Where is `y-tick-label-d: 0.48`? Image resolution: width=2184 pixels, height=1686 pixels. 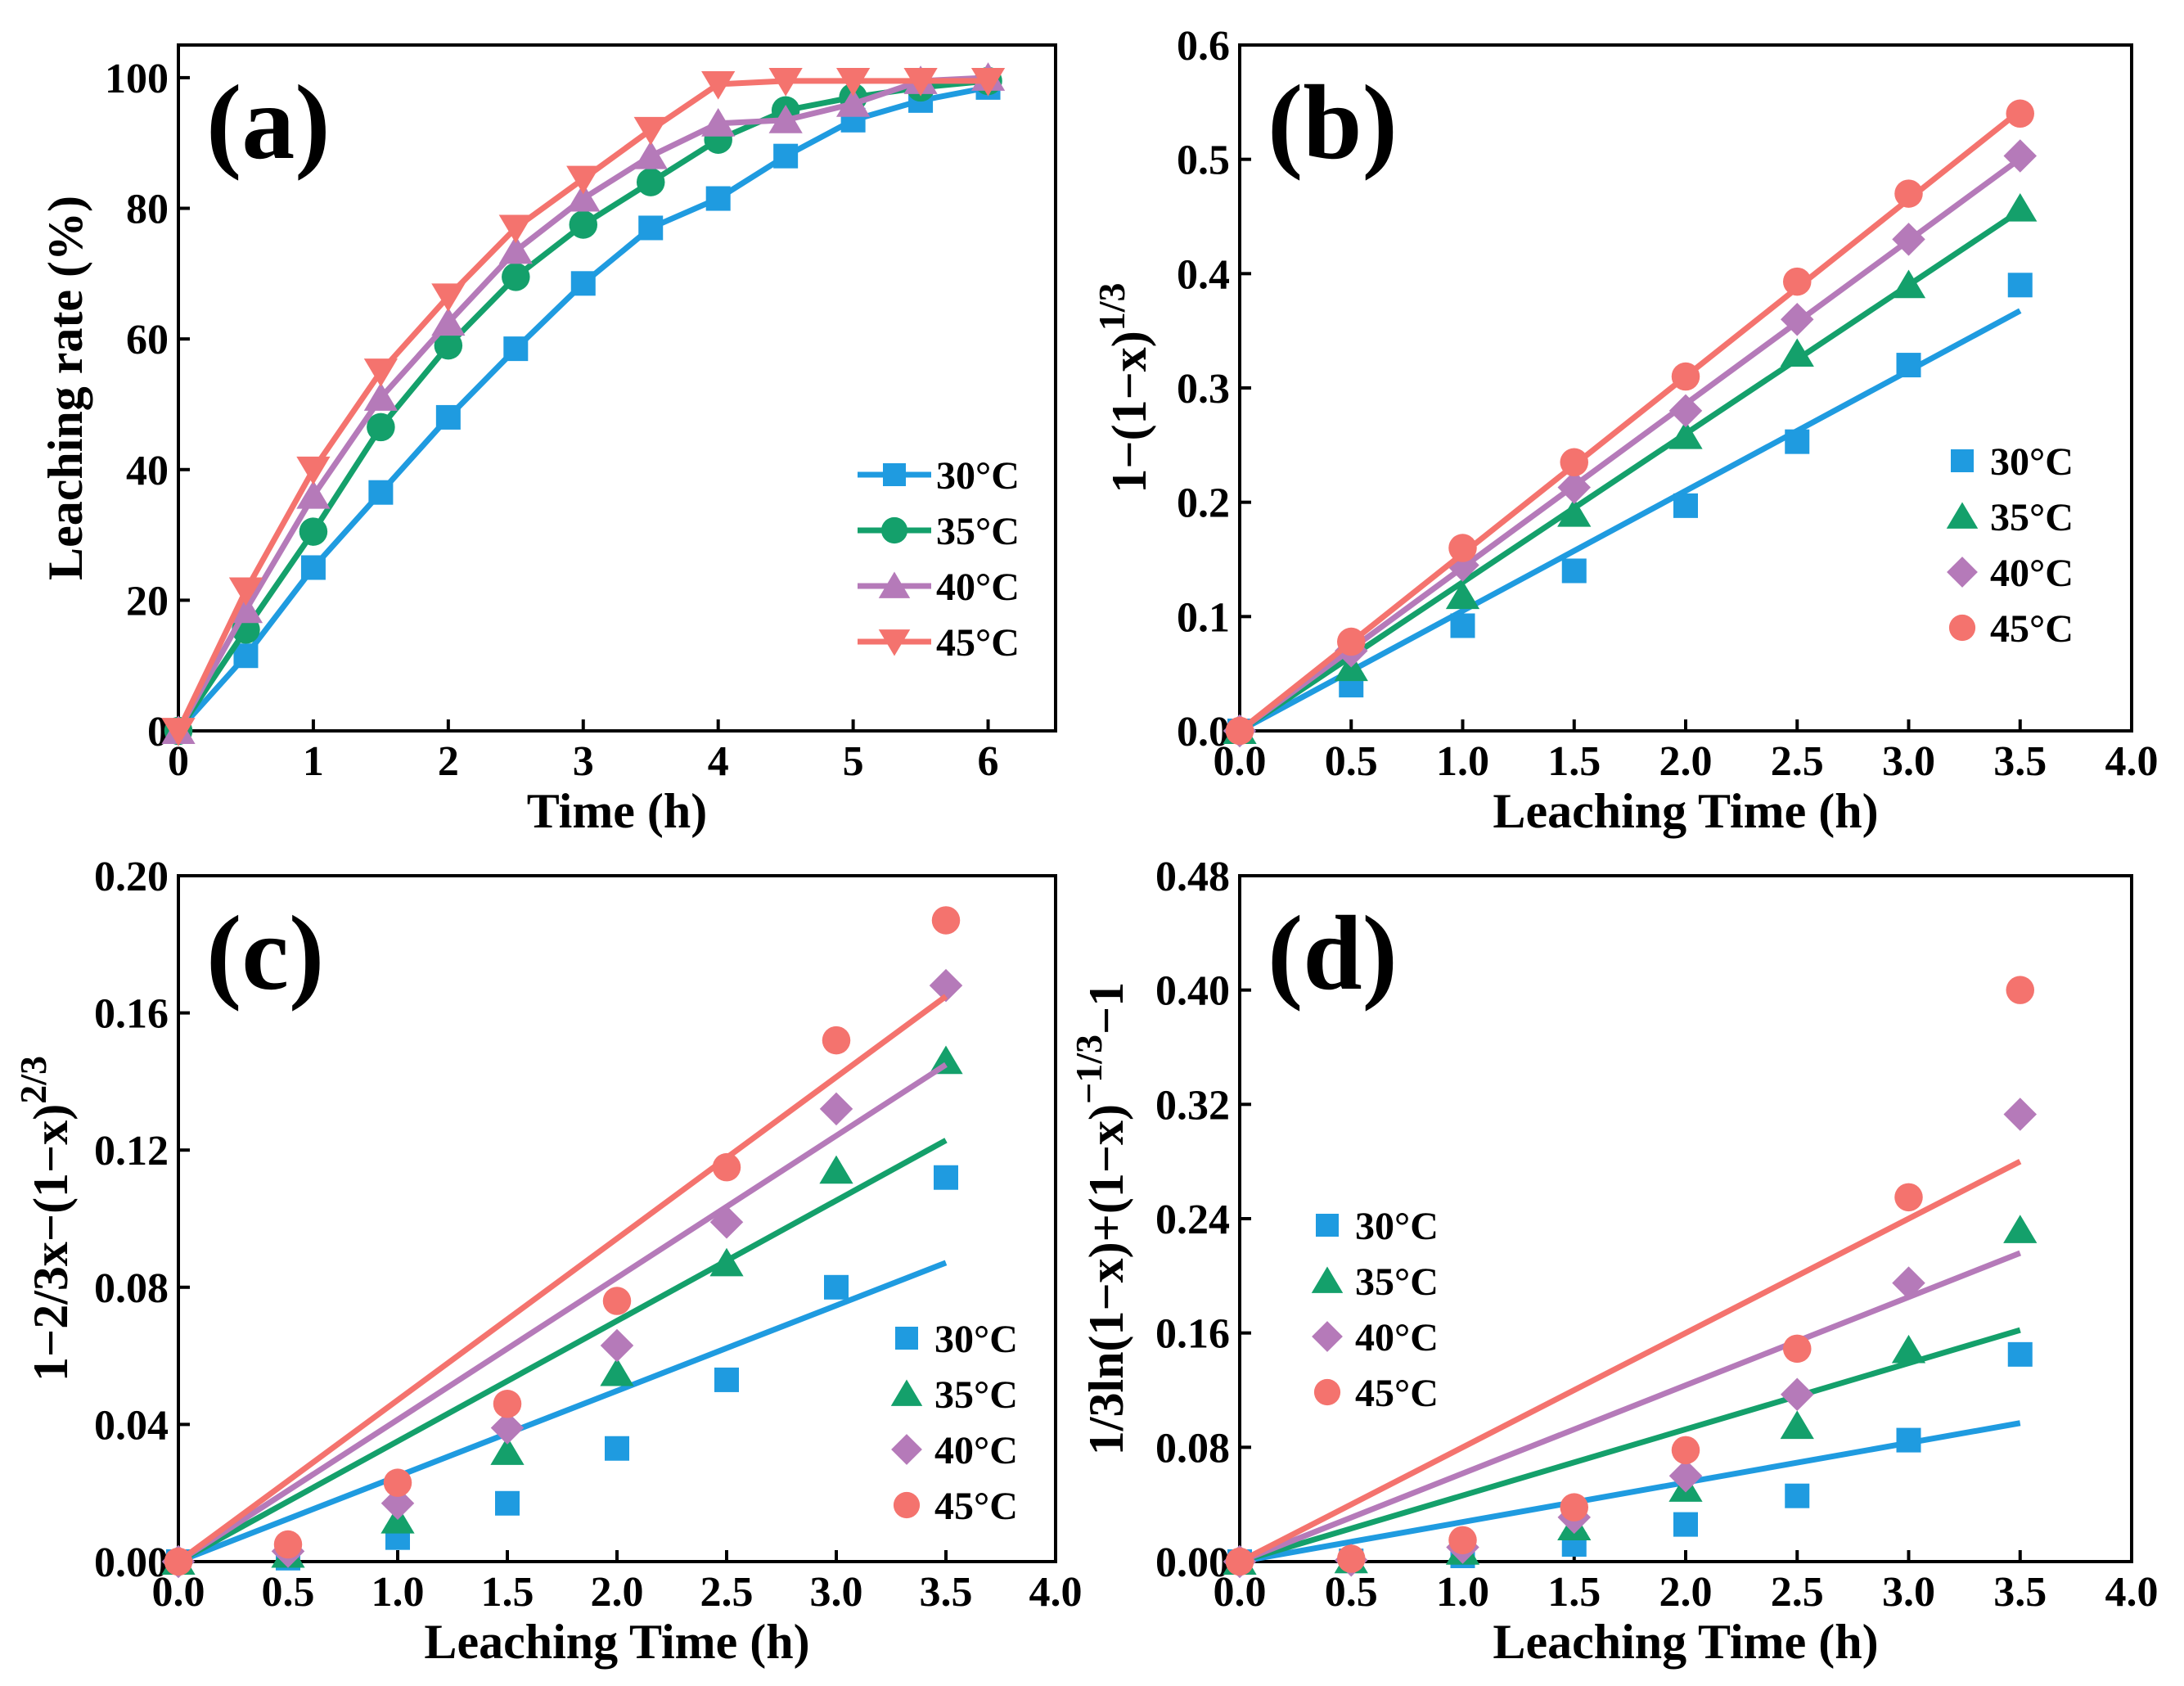 y-tick-label-d: 0.48 is located at coordinates (1192, 877).